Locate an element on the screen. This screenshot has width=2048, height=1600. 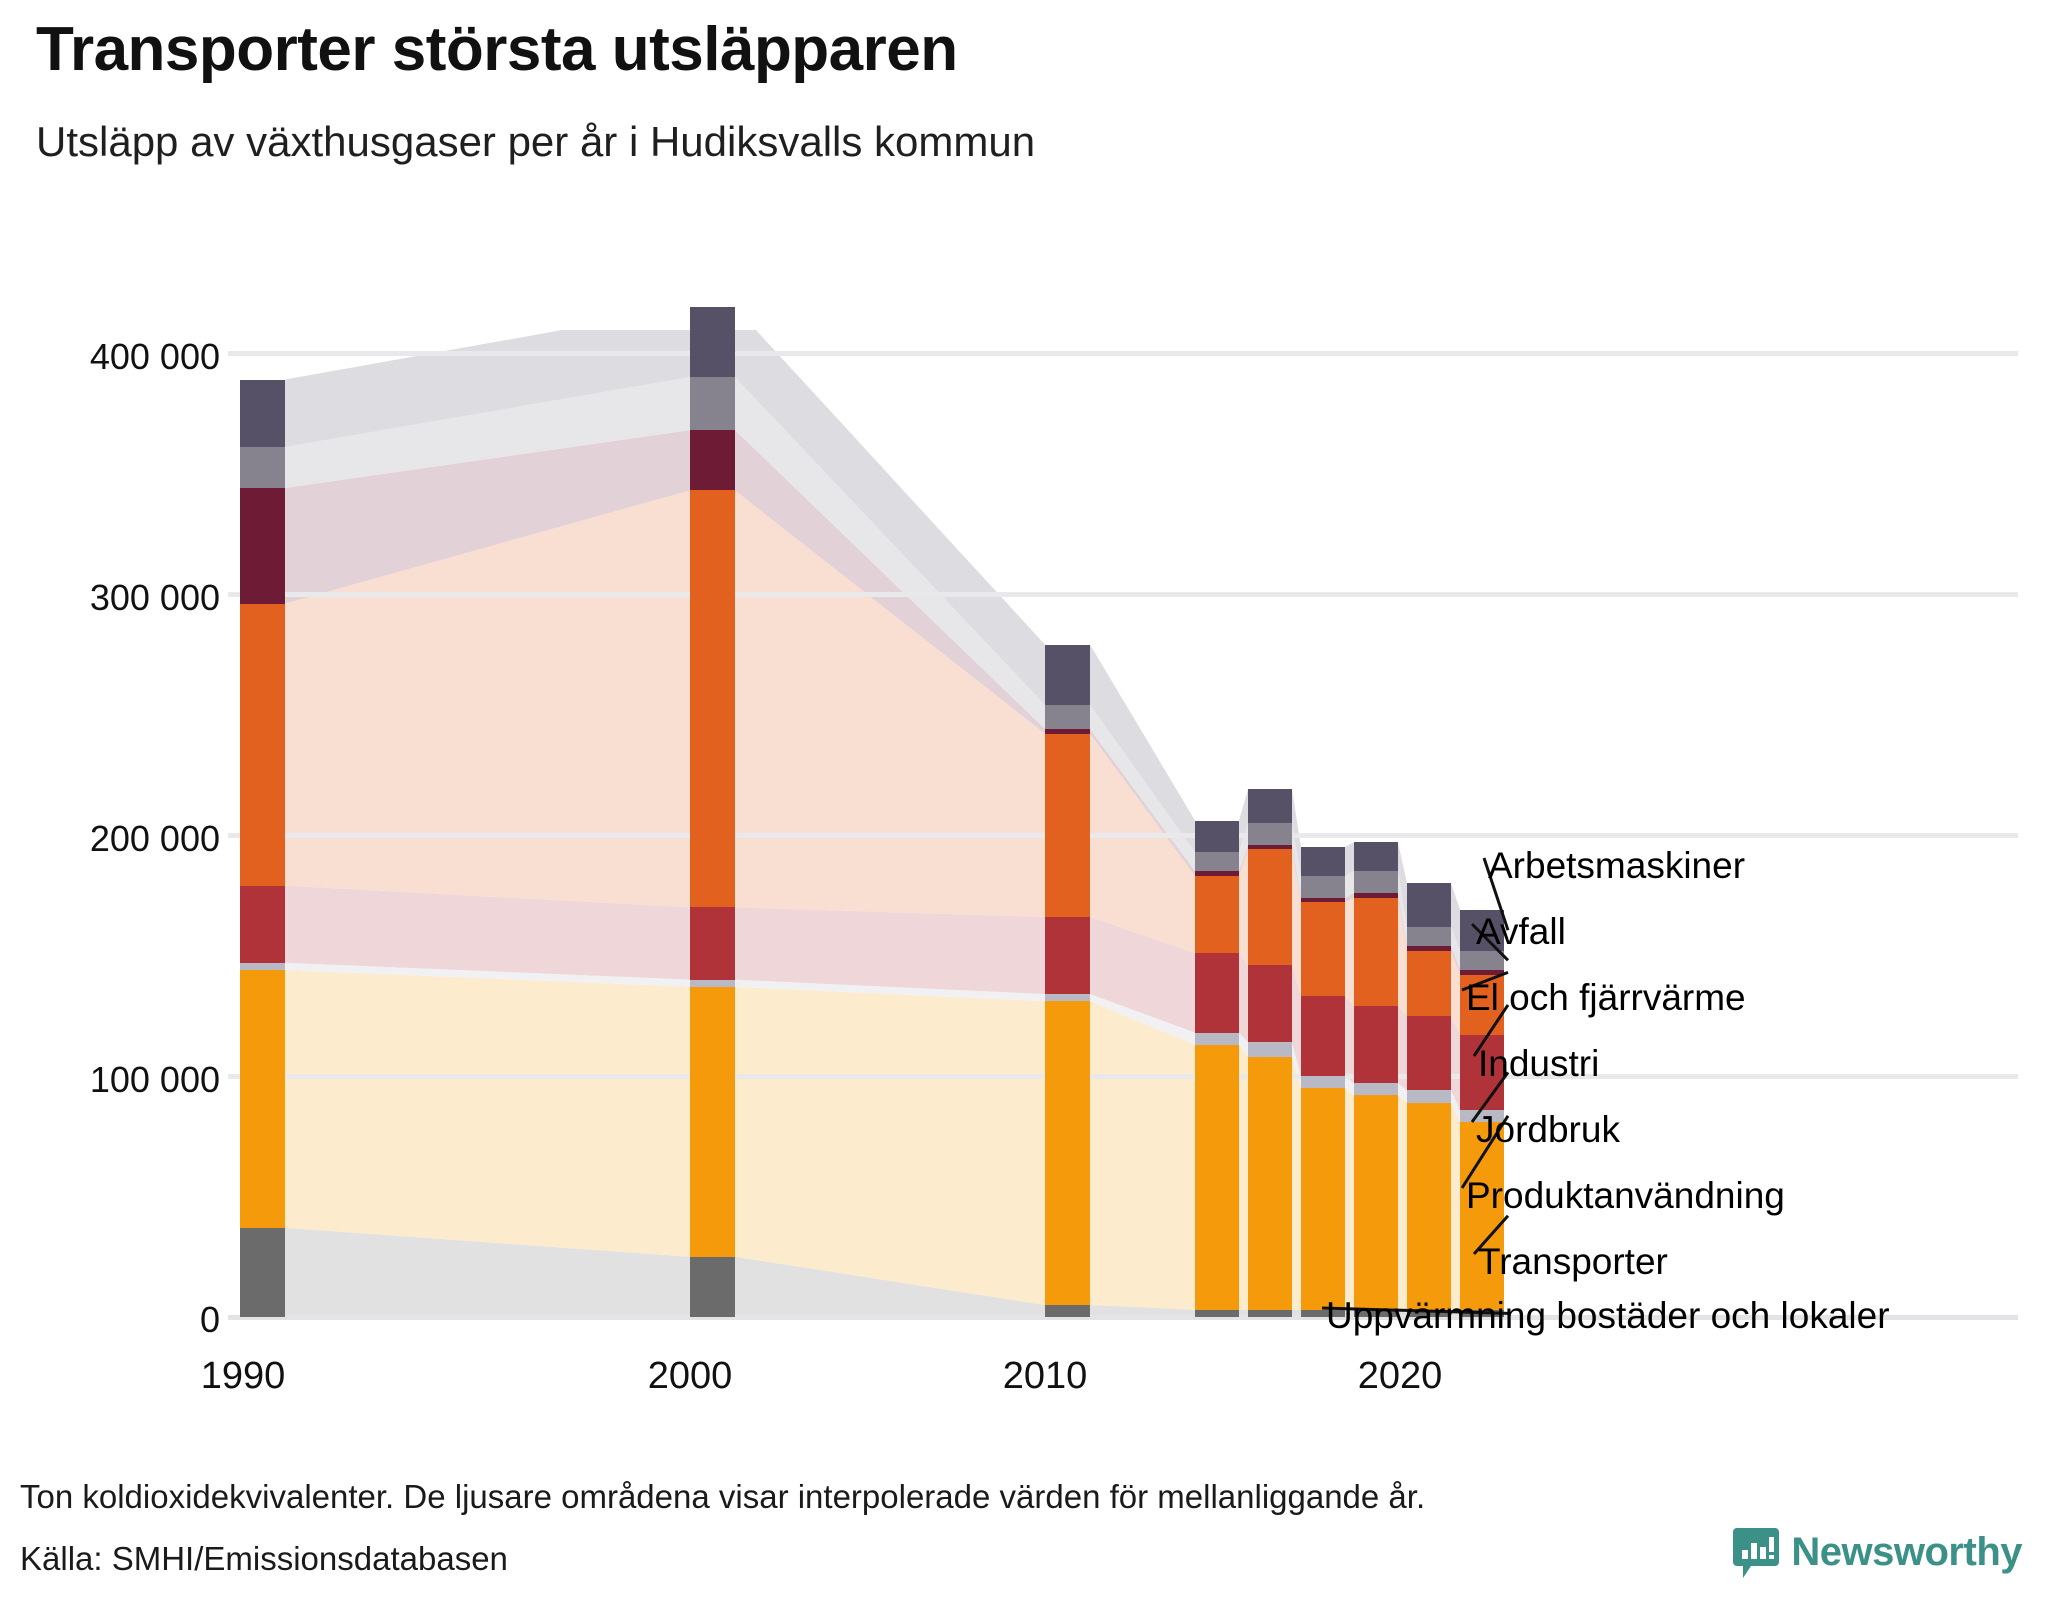
bar-2017 is located at coordinates (1323, 825).